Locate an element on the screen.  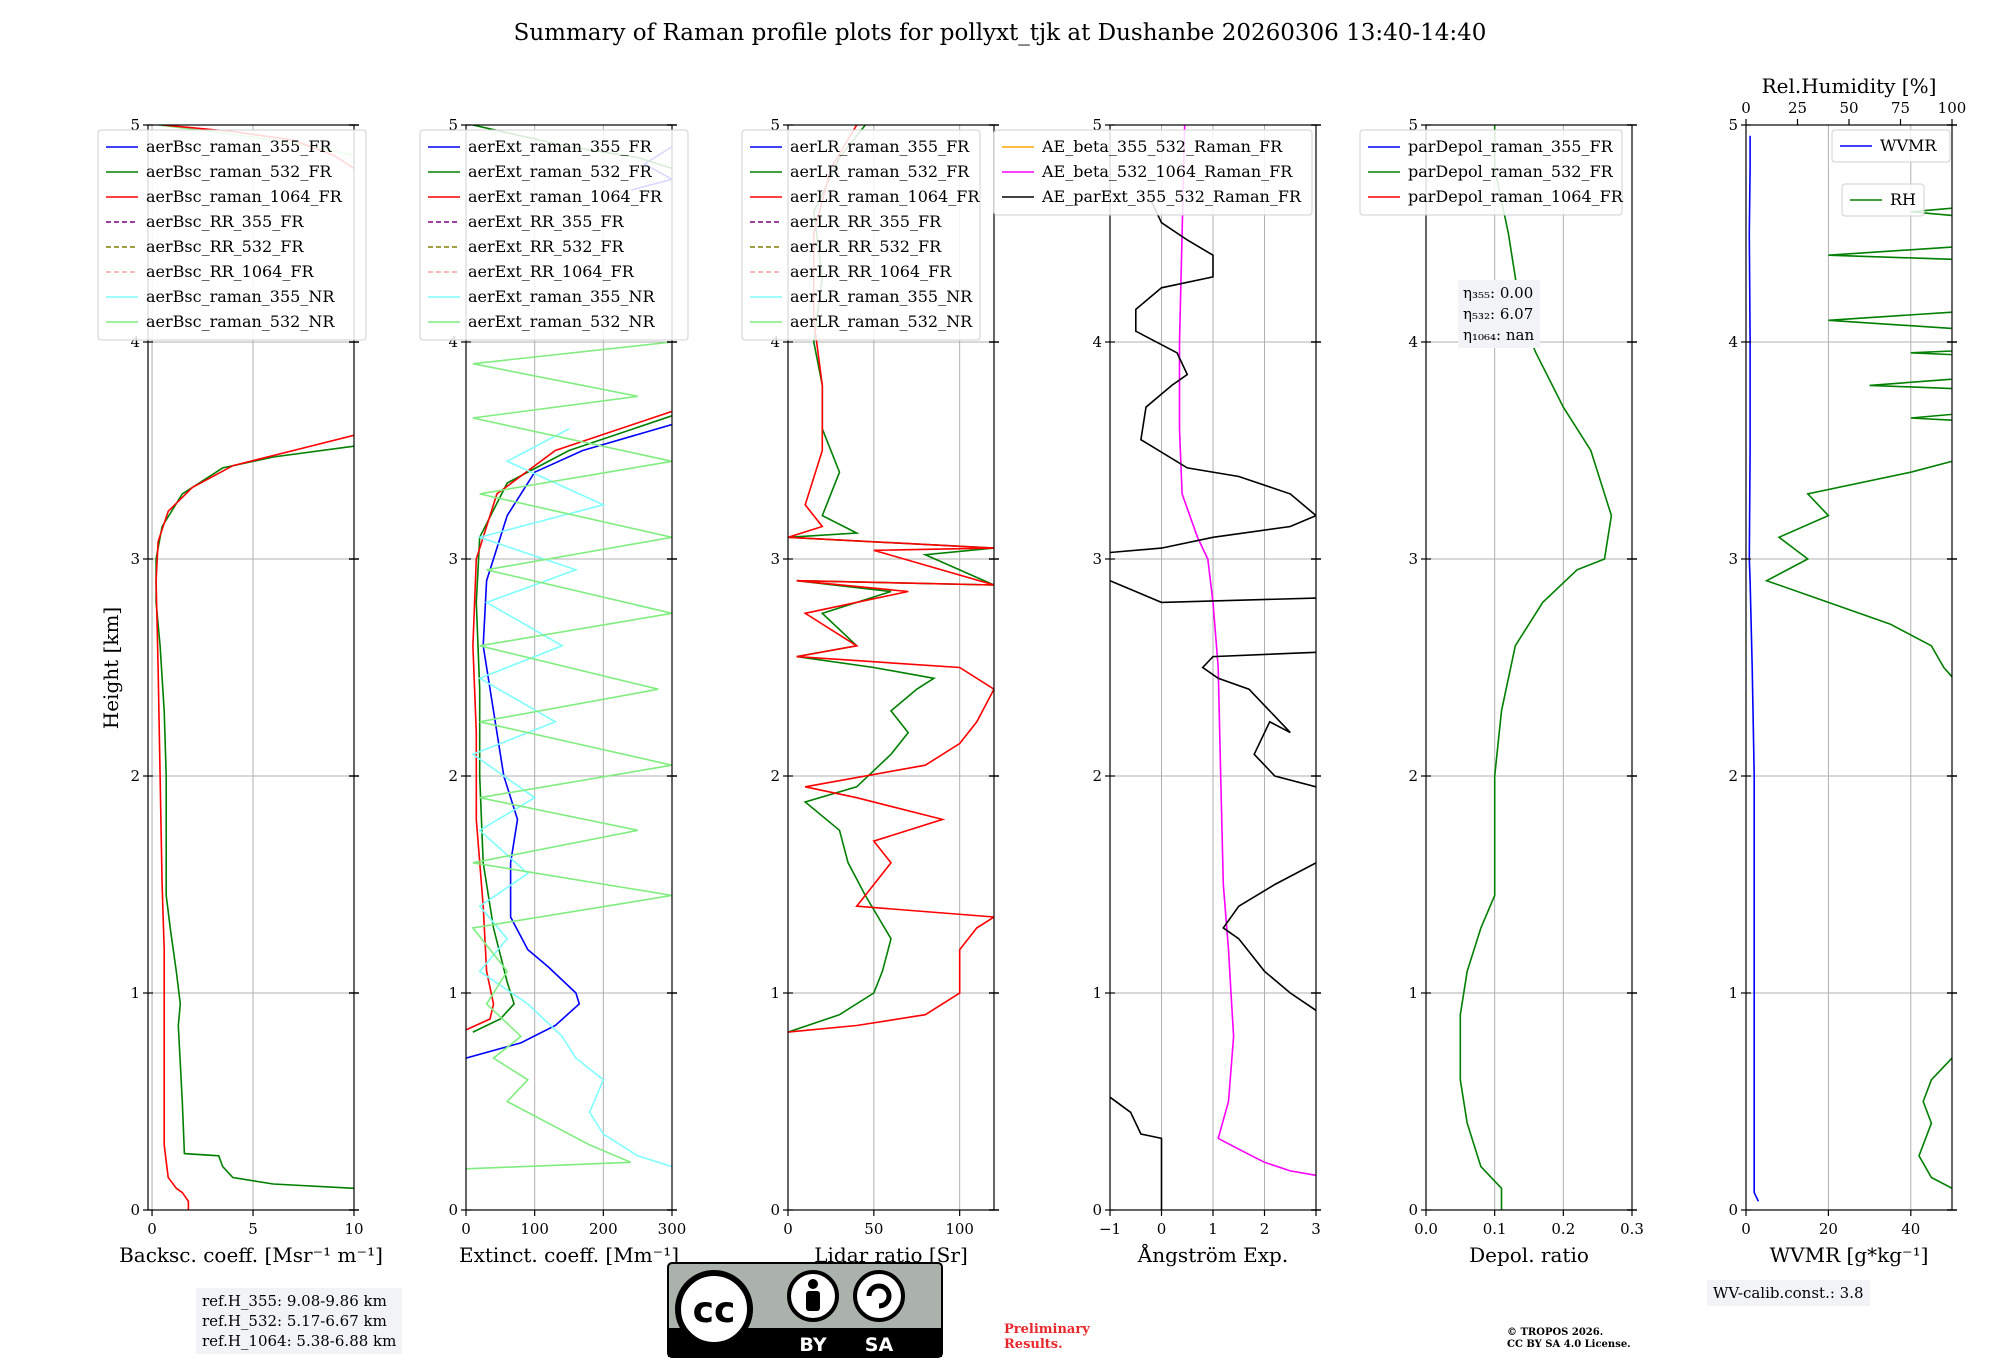
wvmr-axes-frame is located at coordinates (1849, 667).